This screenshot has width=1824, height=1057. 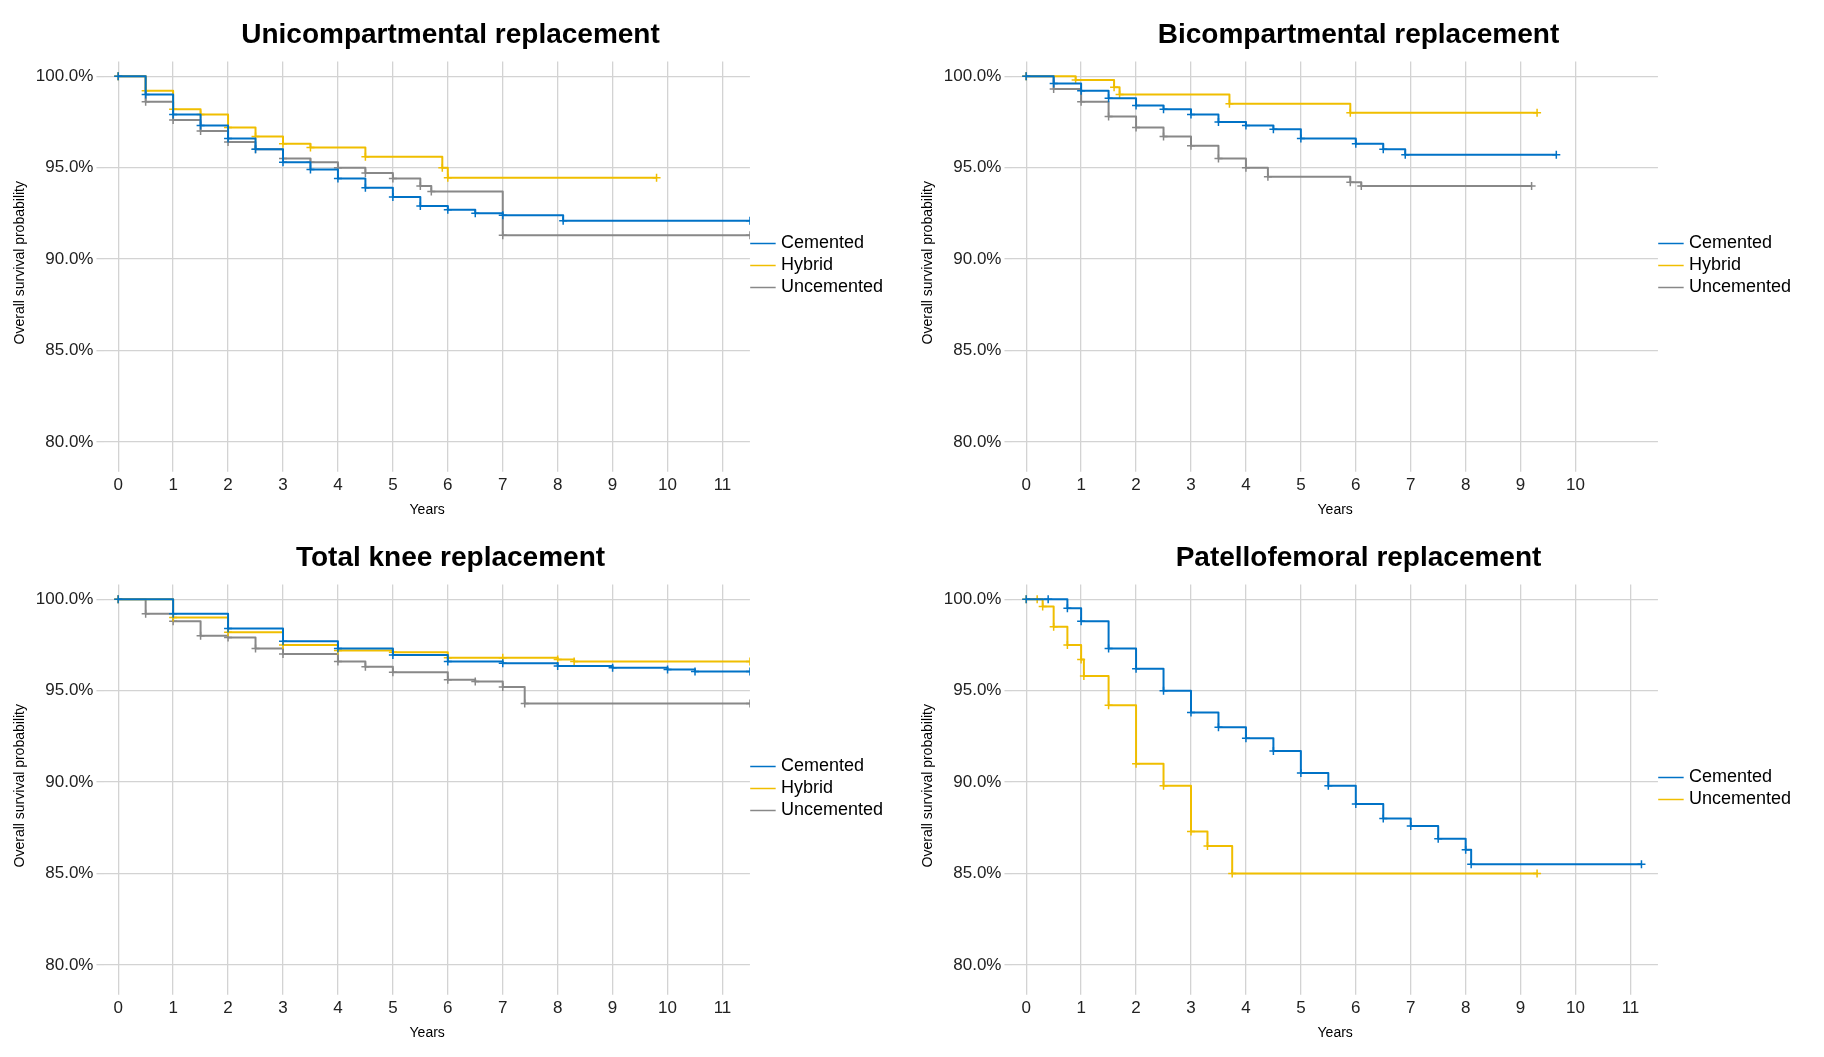 I want to click on chart-title: Total knee replacement, so click(x=450, y=556).